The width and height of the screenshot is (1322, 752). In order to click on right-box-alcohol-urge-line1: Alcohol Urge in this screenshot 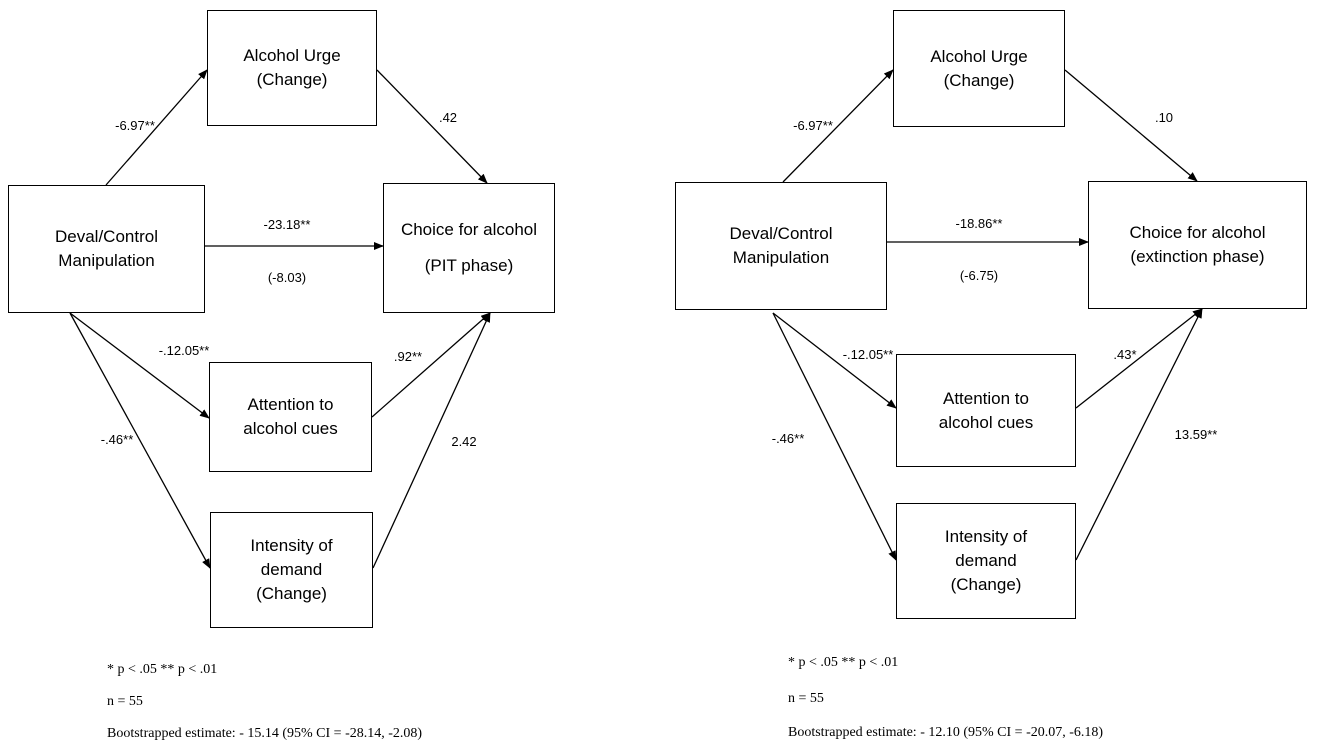, I will do `click(979, 56)`.